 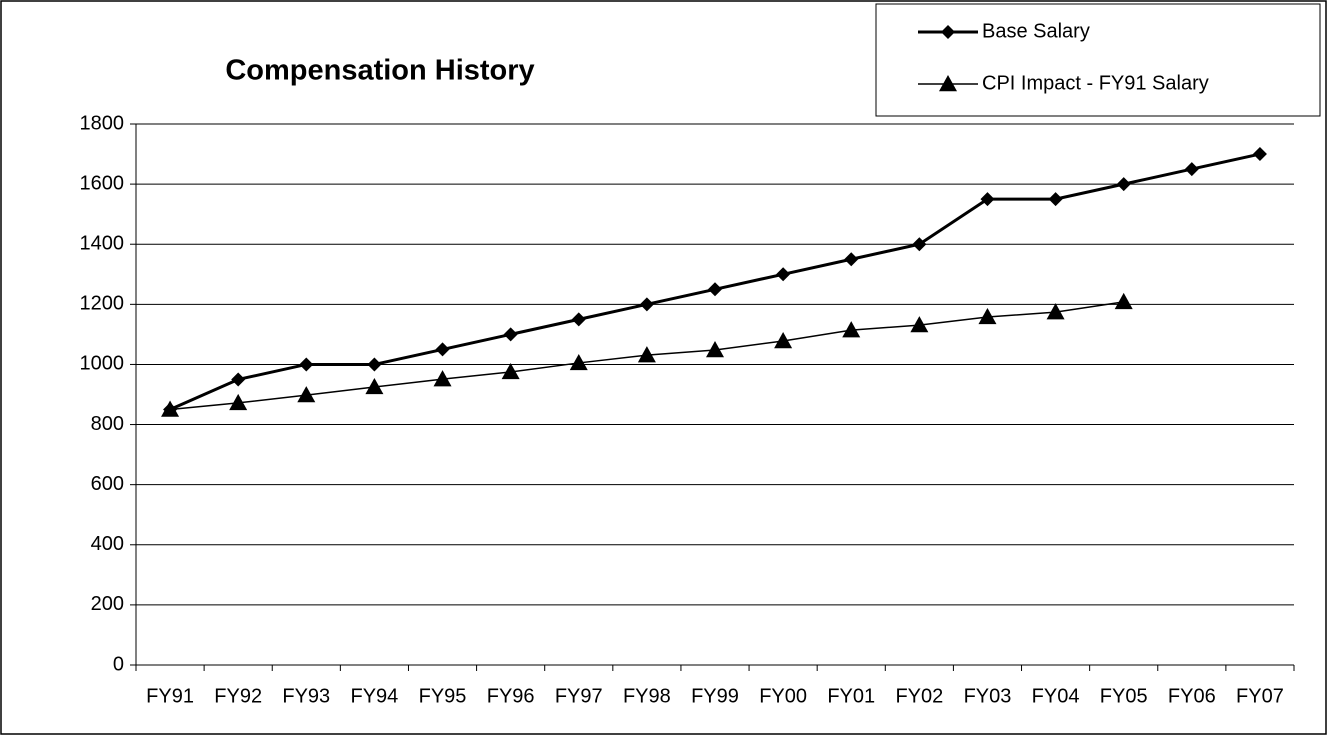 What do you see at coordinates (919, 696) in the screenshot?
I see `x-tick-label: FY02` at bounding box center [919, 696].